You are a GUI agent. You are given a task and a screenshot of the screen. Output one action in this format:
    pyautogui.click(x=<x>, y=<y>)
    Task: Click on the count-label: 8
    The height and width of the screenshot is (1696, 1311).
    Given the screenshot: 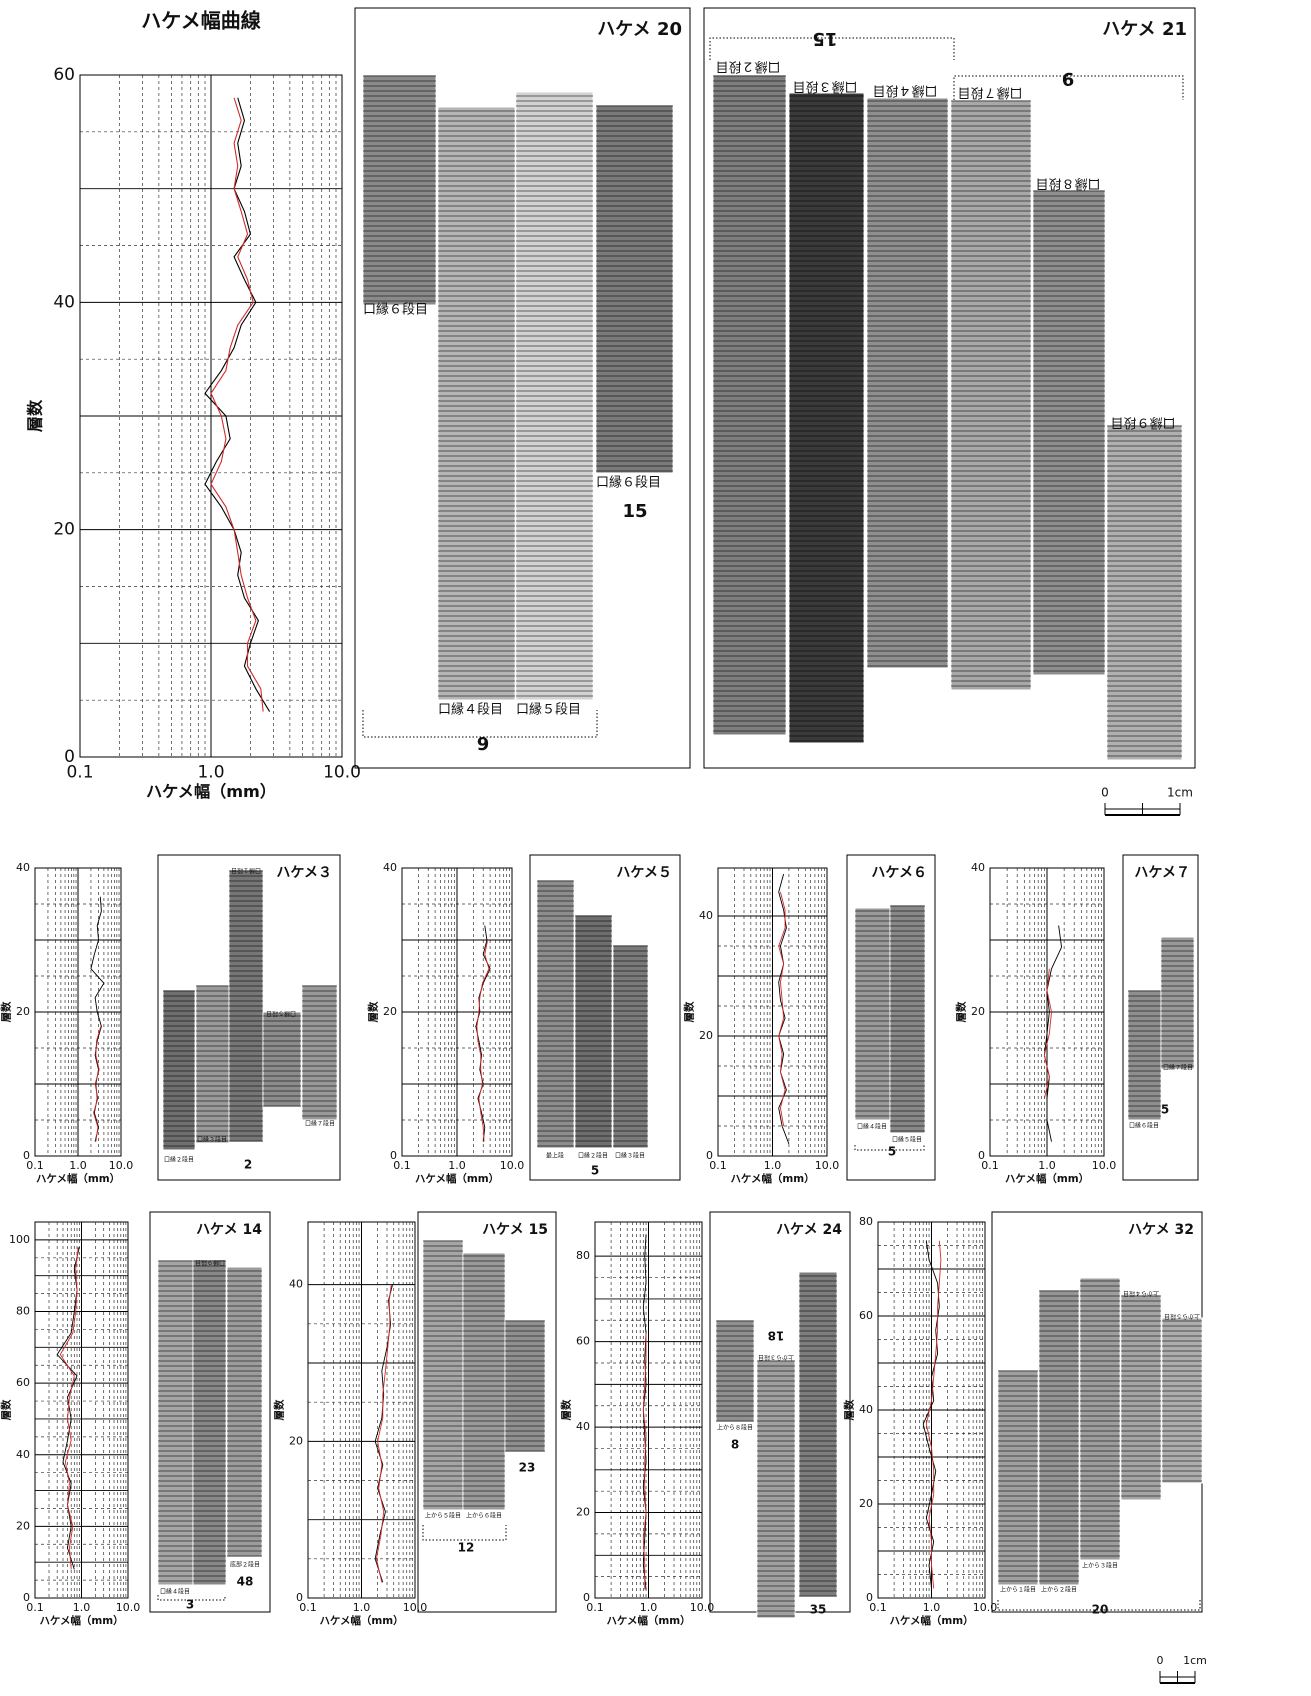 What is the action you would take?
    pyautogui.click(x=735, y=1445)
    